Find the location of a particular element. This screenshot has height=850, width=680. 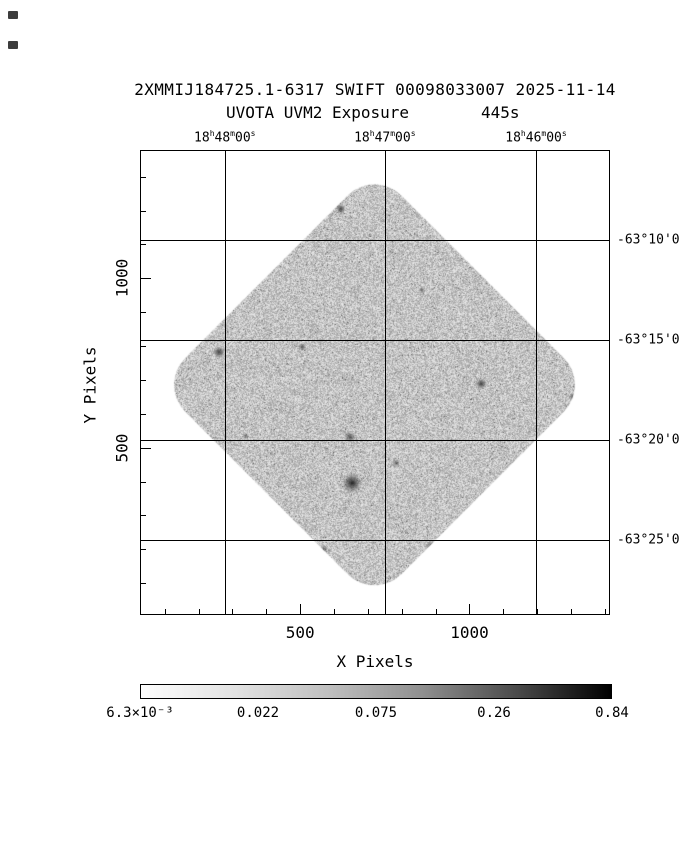

ra-tick-label: 18h47m00s is located at coordinates (385, 137).